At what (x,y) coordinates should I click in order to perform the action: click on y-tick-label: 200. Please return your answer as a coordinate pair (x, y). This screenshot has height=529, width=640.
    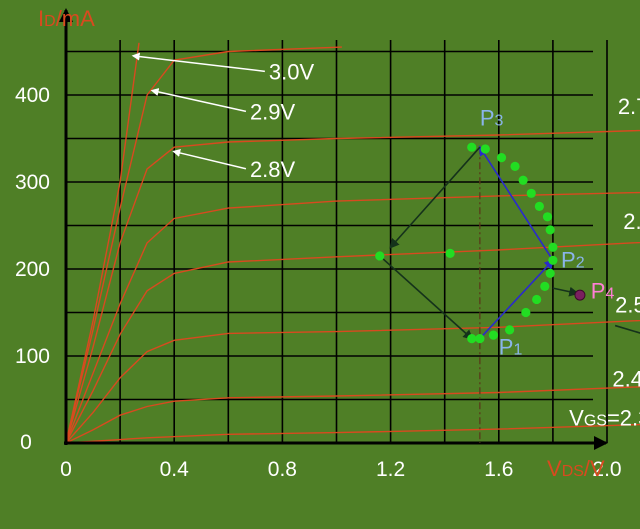
    Looking at the image, I should click on (32, 269).